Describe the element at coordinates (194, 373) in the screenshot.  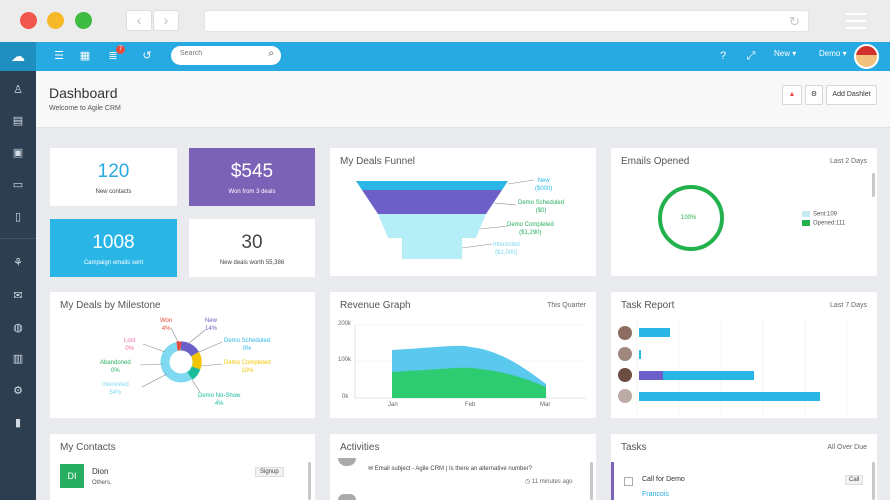
I see `slice-demo-no-show` at that location.